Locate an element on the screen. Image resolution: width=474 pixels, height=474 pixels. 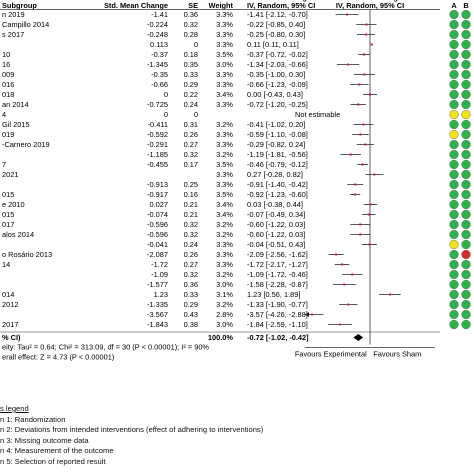
ci-arrow-left is located at coordinates (307, 314).